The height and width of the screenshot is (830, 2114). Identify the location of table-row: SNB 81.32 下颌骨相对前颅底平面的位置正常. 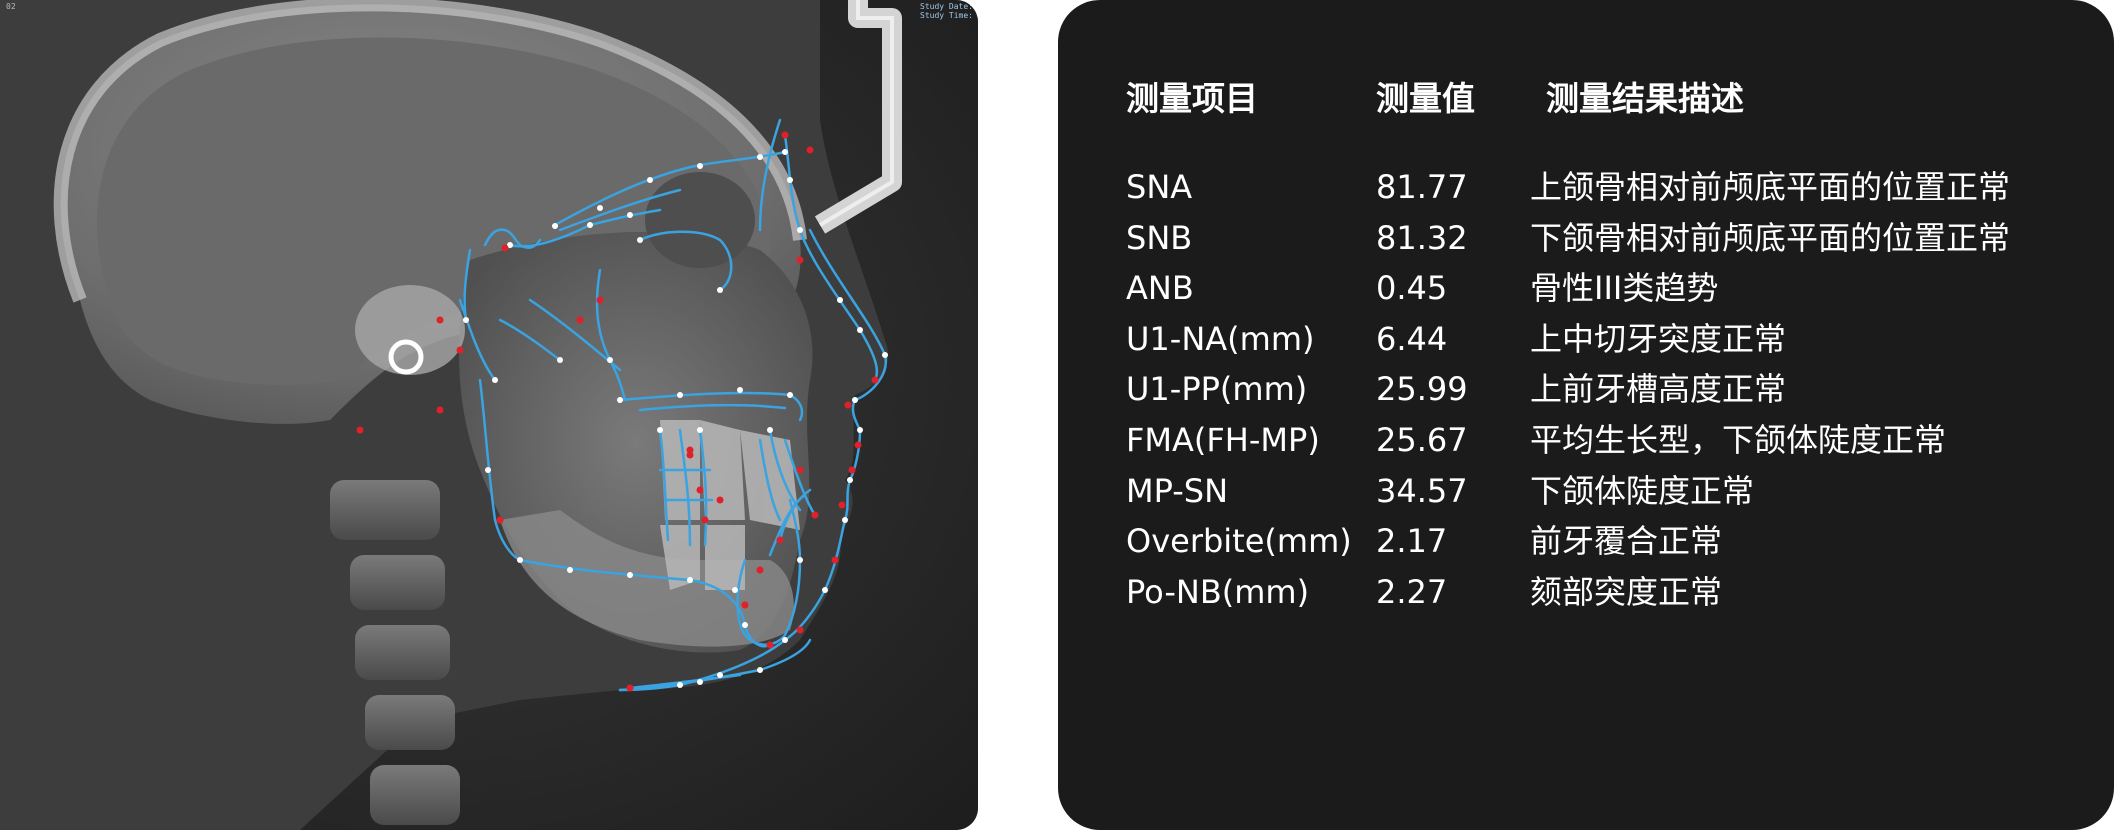
(1586, 238).